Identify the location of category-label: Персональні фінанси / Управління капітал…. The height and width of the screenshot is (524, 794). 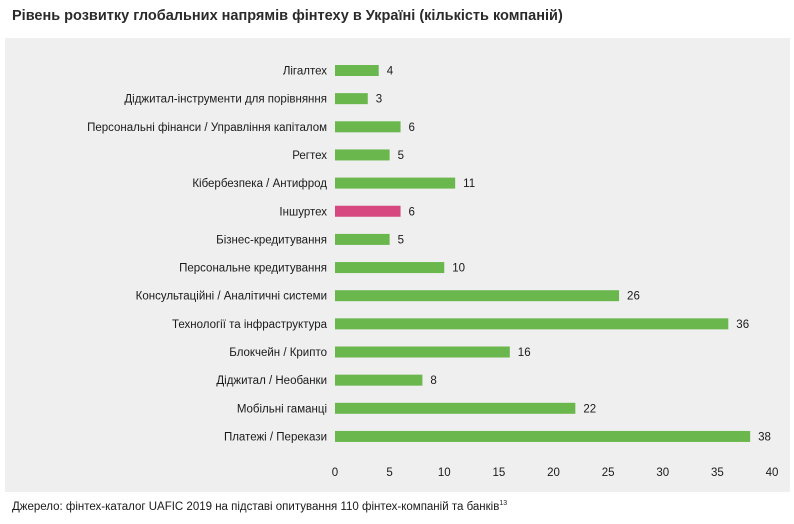
(207, 128).